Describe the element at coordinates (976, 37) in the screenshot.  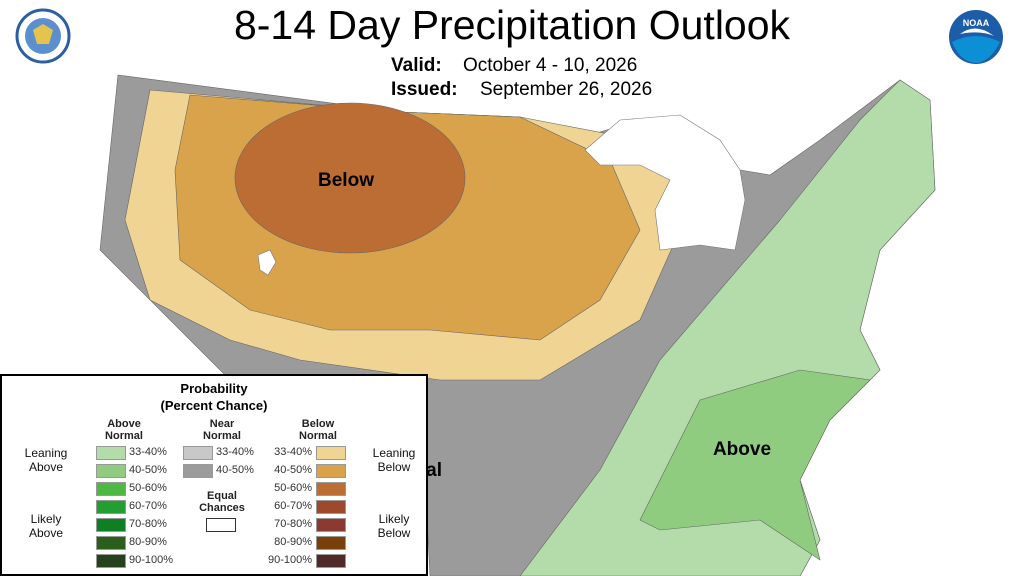
I see `noaa-logo: NOAA` at that location.